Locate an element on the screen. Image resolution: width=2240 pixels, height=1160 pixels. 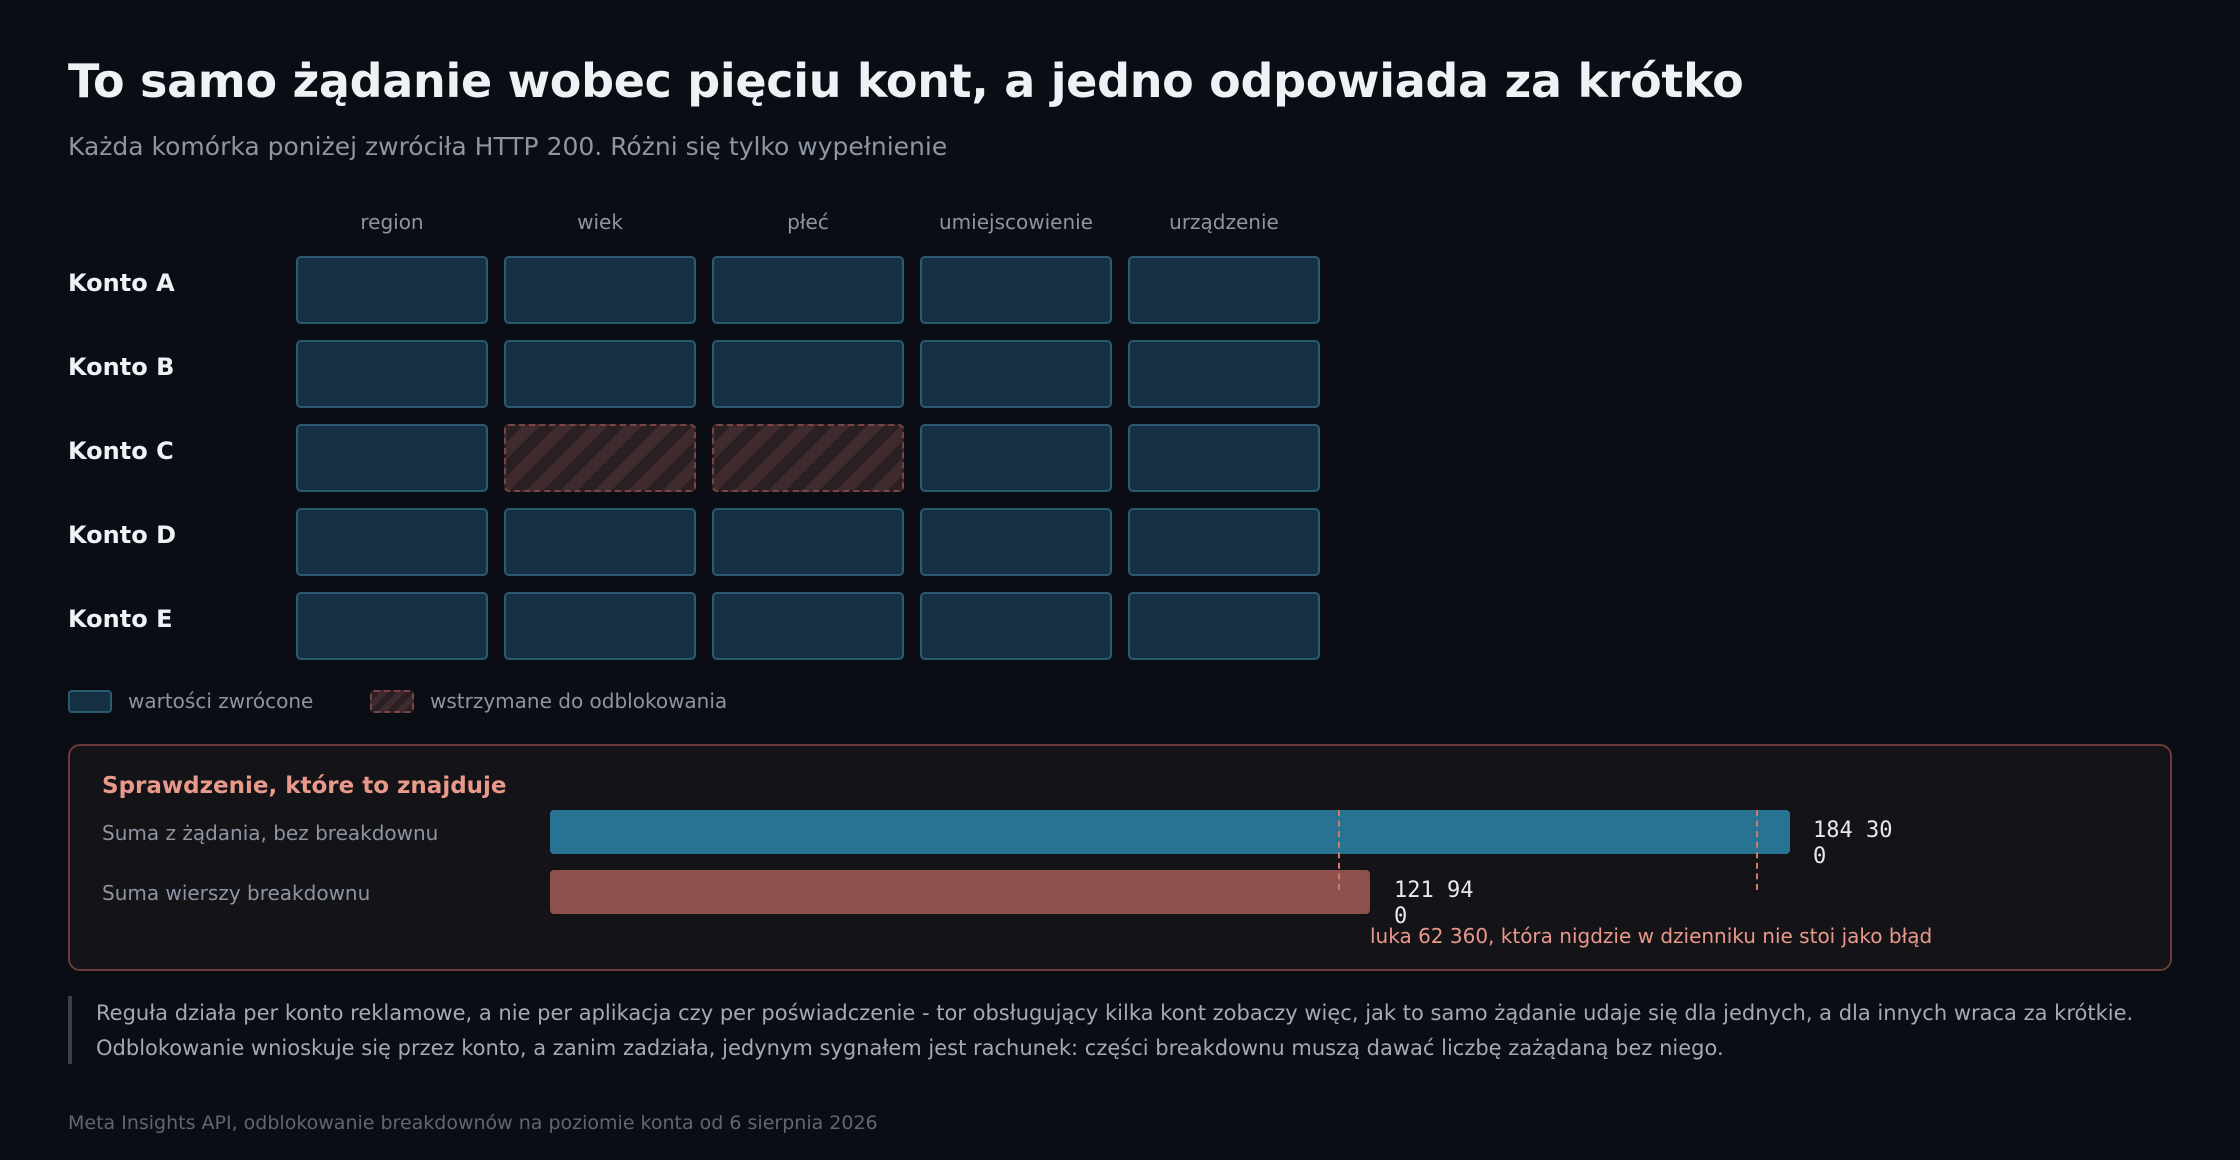
legend-label-held: wstrzymane do odblokowania is located at coordinates (579, 701).